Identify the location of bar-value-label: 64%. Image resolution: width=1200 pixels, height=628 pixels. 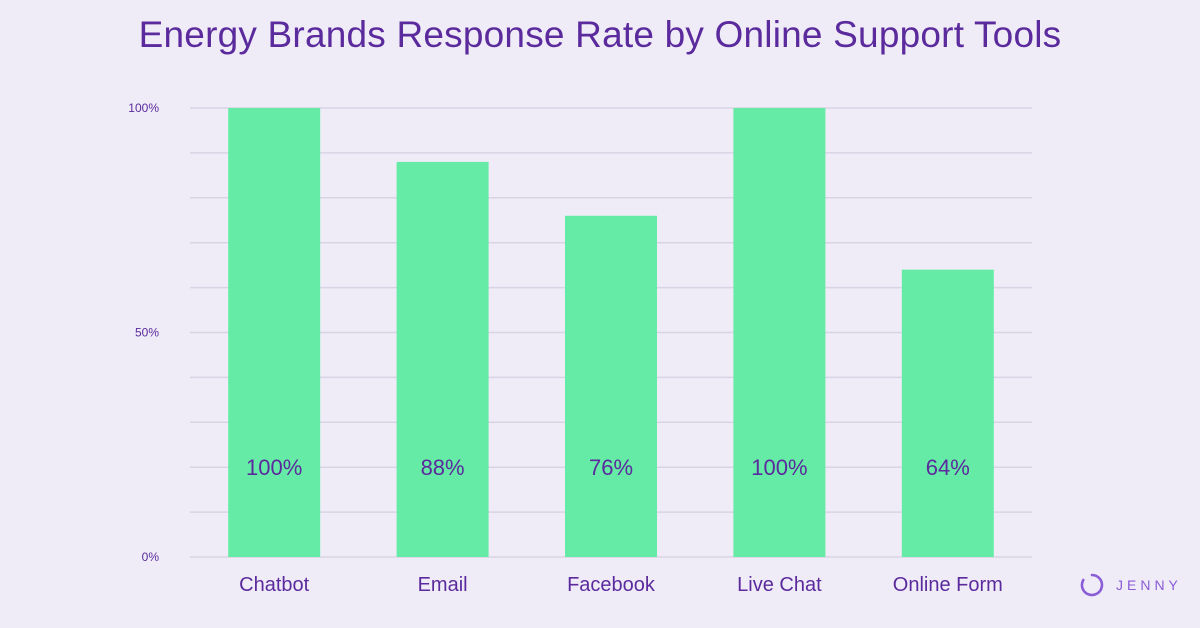
(948, 467).